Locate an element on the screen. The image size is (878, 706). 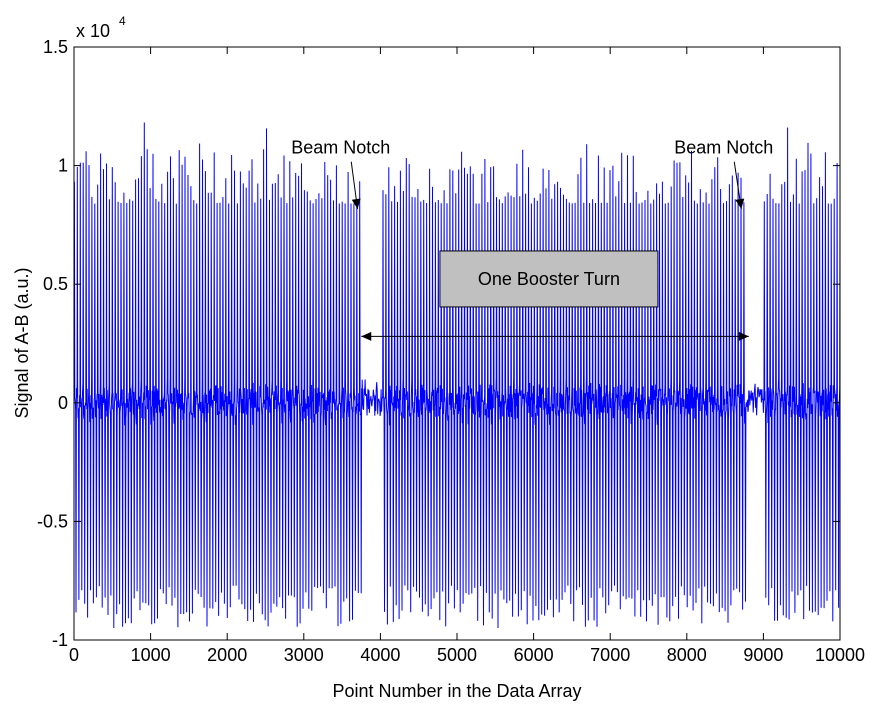
x-tick-label: 2000 is located at coordinates (227, 655).